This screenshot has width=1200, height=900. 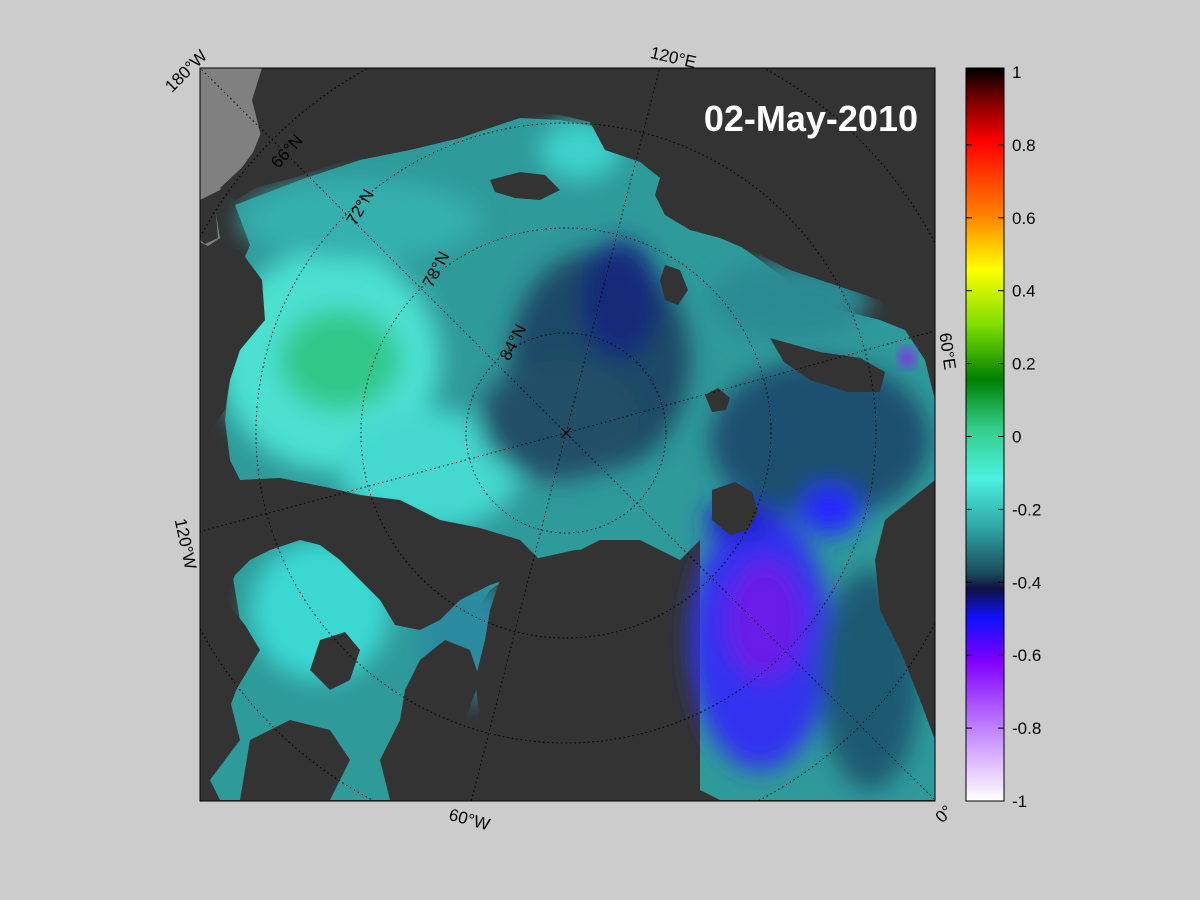 I want to click on date-label: 02-May-2010, so click(x=811, y=118).